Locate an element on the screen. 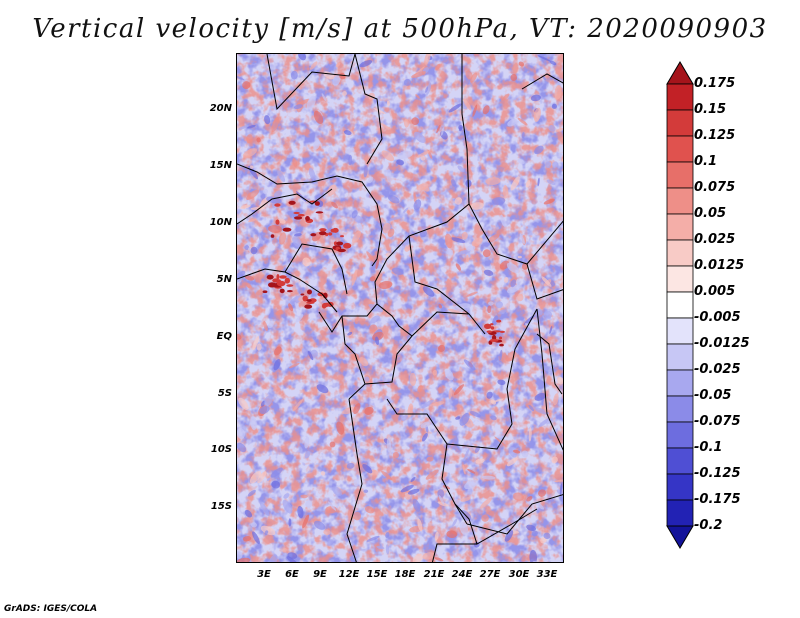 This screenshot has width=800, height=618. lon-label: 18E is located at coordinates (405, 574).